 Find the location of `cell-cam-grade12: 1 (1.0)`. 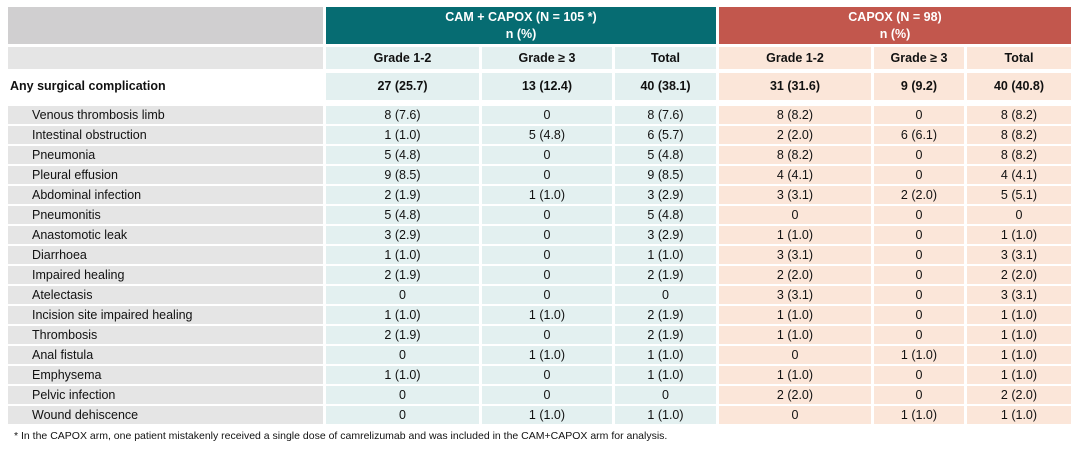

cell-cam-grade12: 1 (1.0) is located at coordinates (402, 255).